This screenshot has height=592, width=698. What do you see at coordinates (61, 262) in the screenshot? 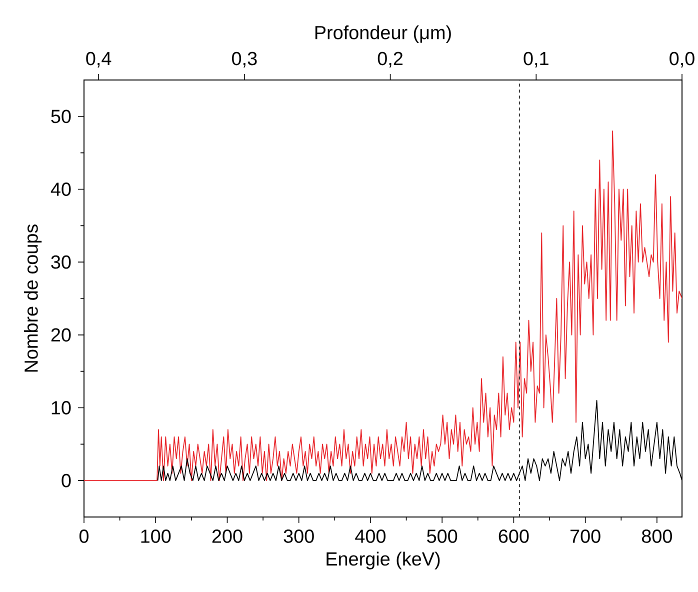
I see `y-tick-label: 30` at bounding box center [61, 262].